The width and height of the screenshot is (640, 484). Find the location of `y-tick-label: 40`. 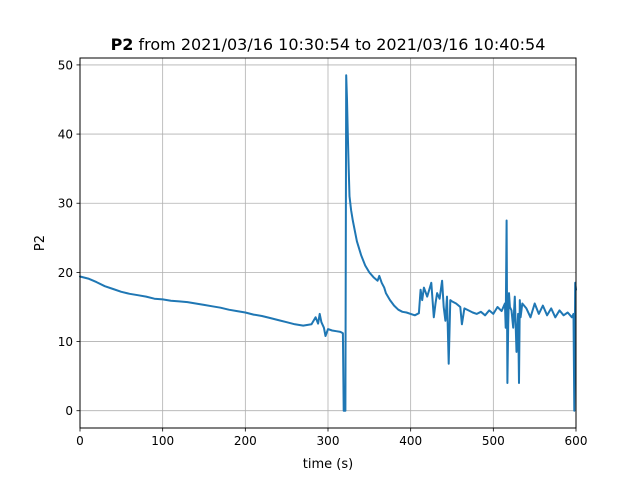

y-tick-label: 40 is located at coordinates (65, 135).